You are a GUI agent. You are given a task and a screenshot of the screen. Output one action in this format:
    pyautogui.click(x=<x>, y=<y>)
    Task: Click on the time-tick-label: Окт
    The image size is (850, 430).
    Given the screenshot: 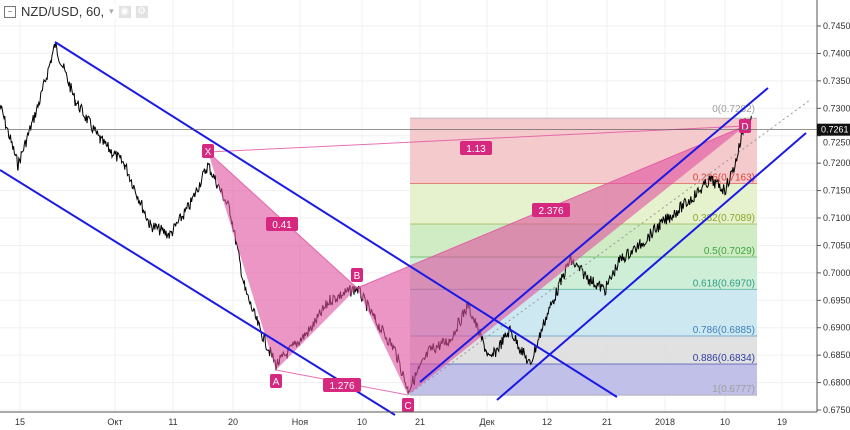 What is the action you would take?
    pyautogui.click(x=114, y=422)
    